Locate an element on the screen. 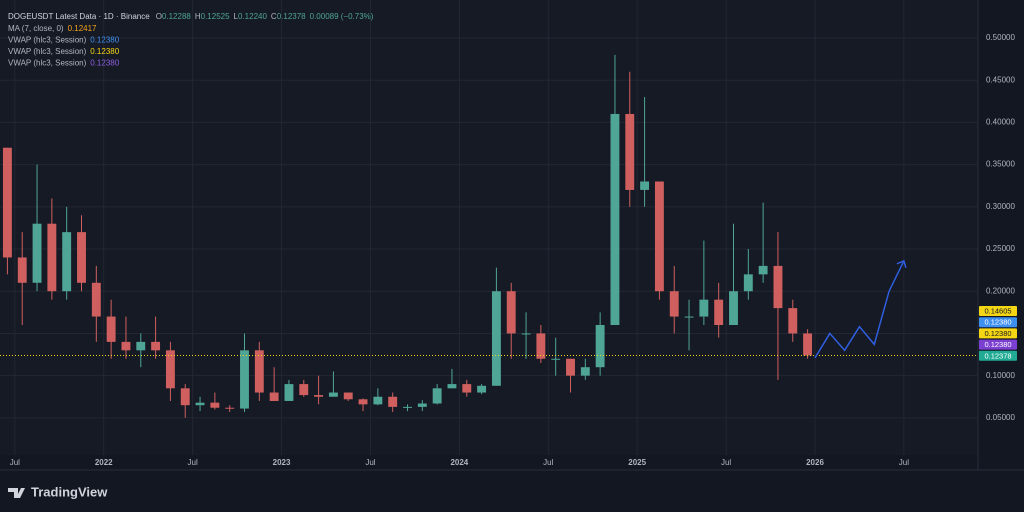 This screenshot has height=512, width=1024. ohlc-label: C is located at coordinates (274, 16).